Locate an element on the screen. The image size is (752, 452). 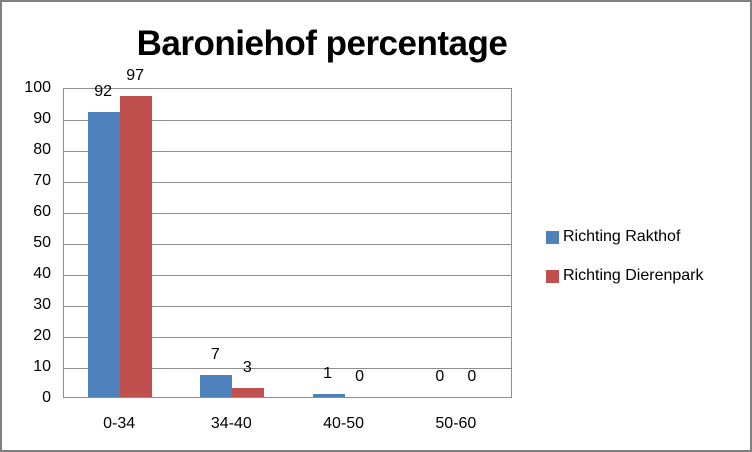
legend-label: Richting Dierenpark is located at coordinates (633, 275).